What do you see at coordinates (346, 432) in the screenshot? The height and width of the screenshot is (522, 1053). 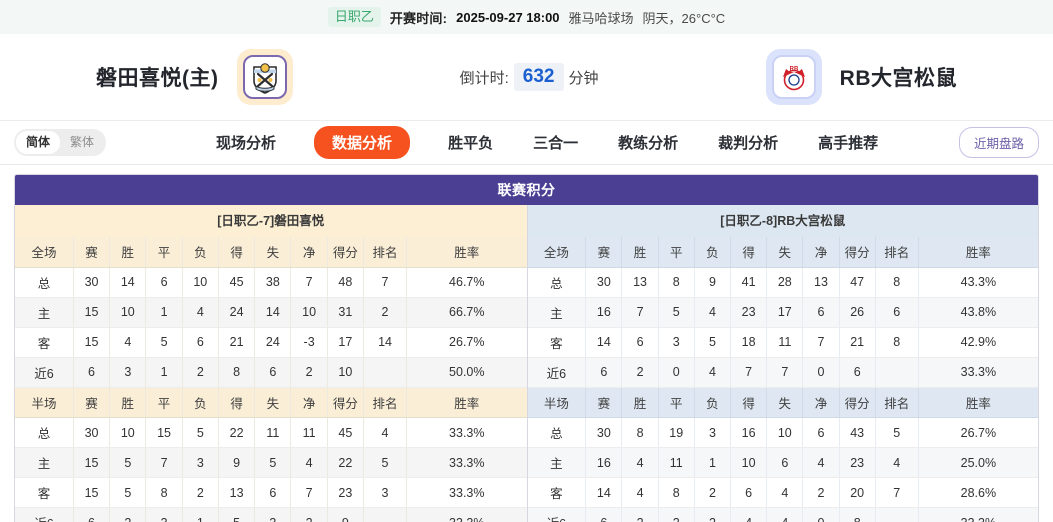 I see `table-cell: 45` at bounding box center [346, 432].